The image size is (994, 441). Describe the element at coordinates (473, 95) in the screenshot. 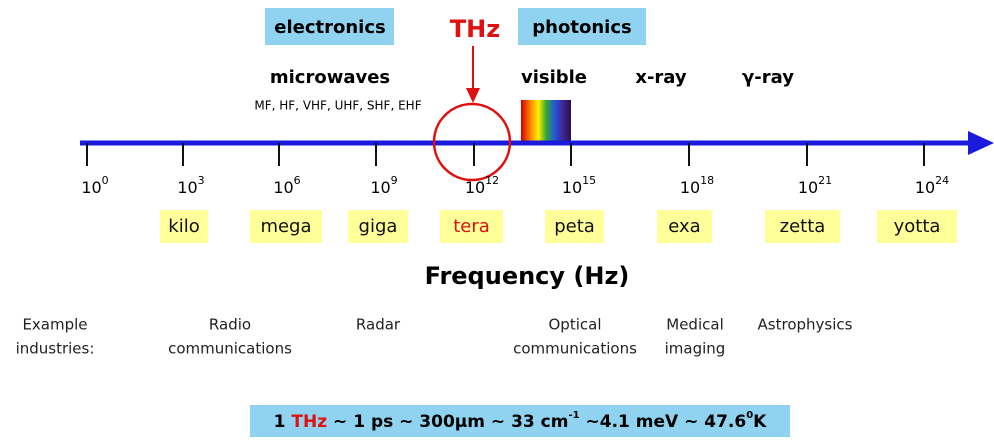

I see `arrow-head` at that location.